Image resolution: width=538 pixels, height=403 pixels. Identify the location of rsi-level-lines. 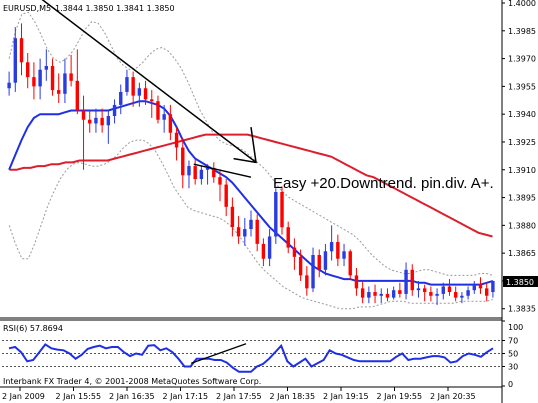
(251, 353).